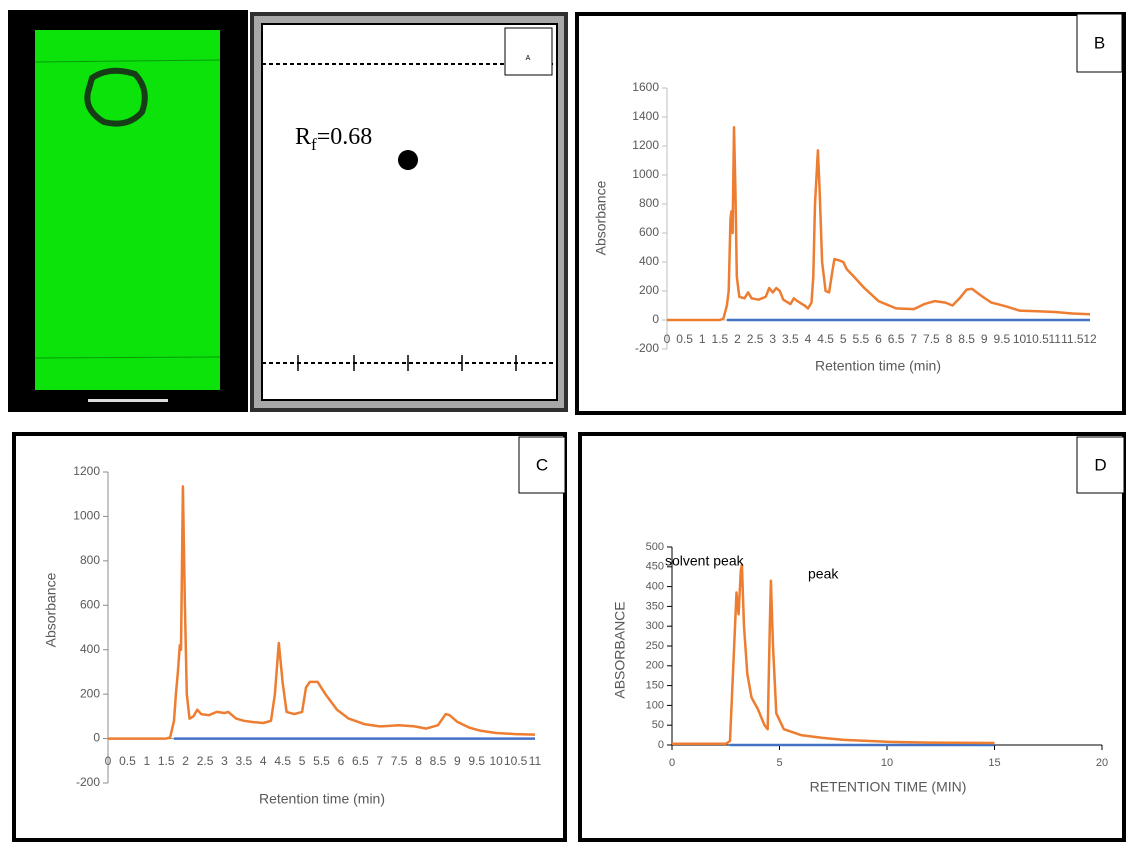  Describe the element at coordinates (116, 97) in the screenshot. I see `spot-circle` at that location.